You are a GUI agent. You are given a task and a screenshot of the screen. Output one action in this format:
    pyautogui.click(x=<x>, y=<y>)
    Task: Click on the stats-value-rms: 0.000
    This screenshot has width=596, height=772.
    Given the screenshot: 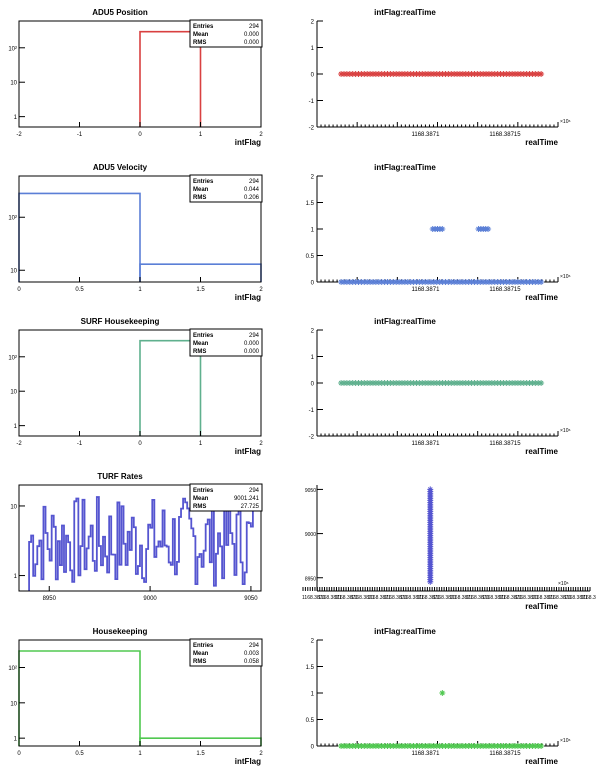 What is the action you would take?
    pyautogui.click(x=252, y=43)
    